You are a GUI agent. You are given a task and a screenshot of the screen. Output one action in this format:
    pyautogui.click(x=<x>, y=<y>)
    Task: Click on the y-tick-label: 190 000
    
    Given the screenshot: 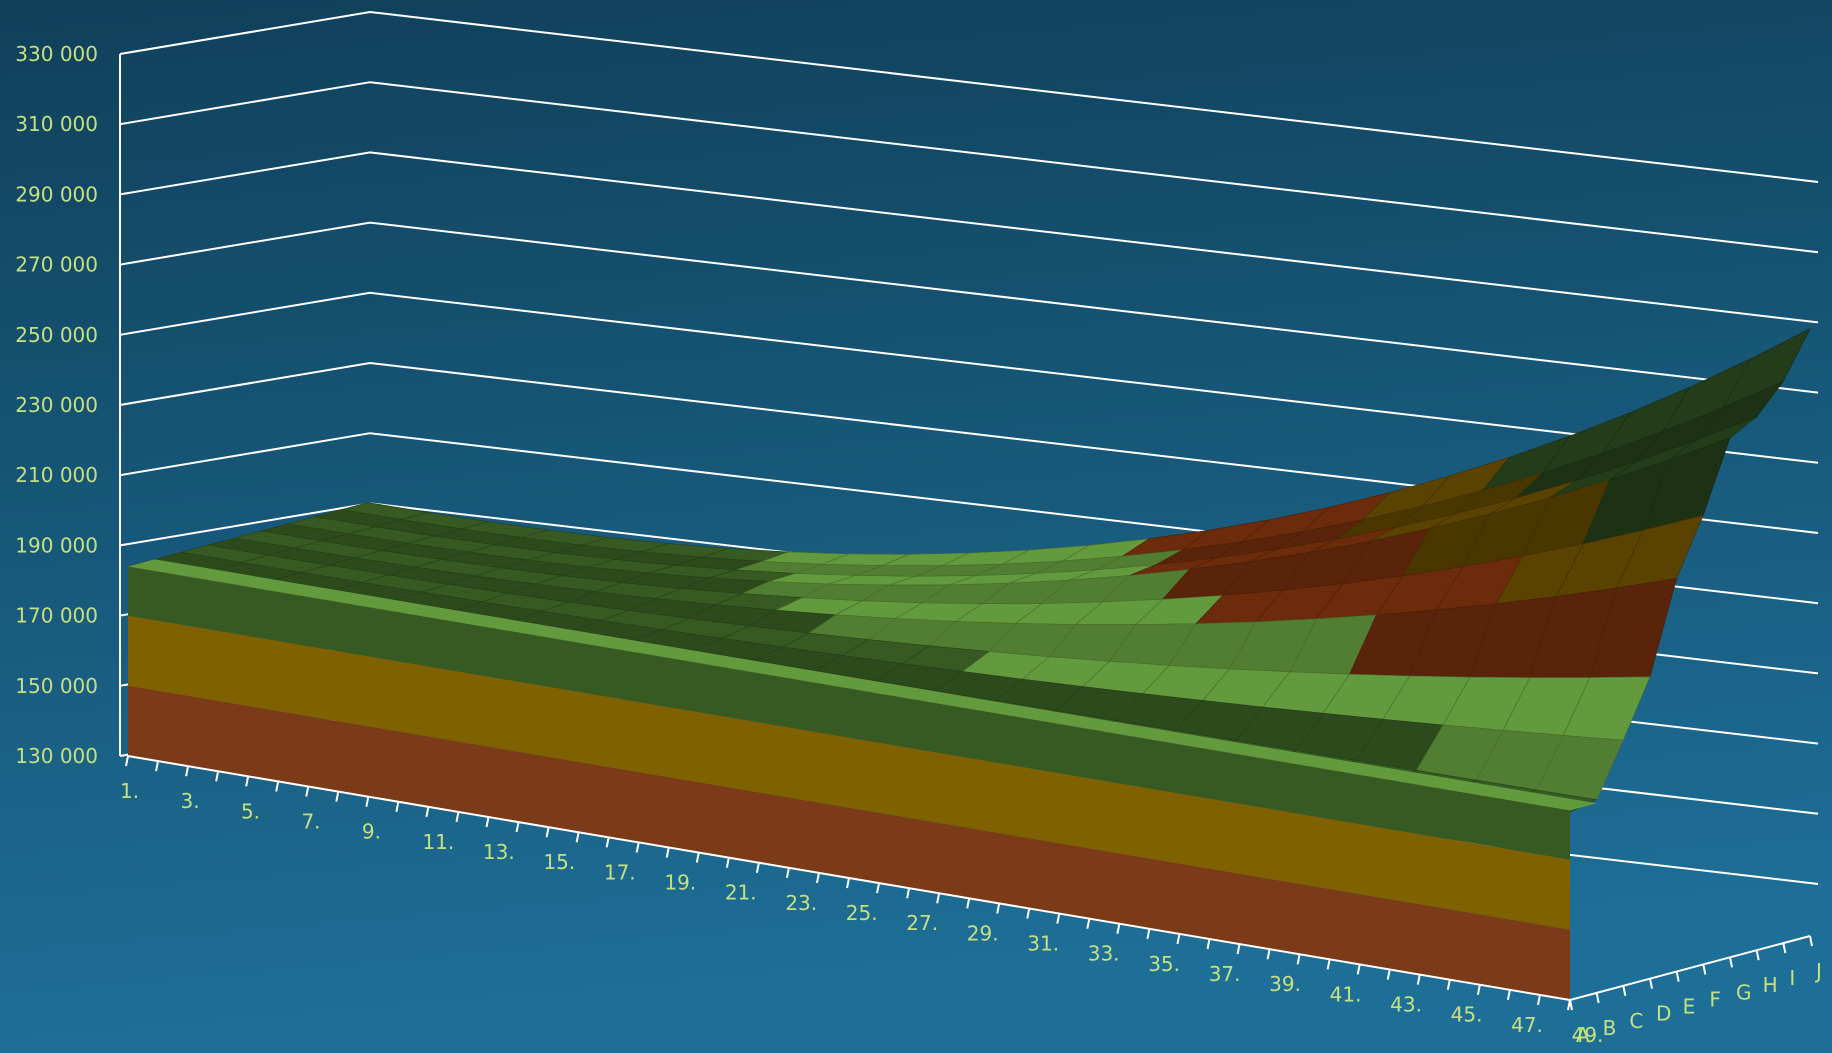 What is the action you would take?
    pyautogui.click(x=56, y=545)
    